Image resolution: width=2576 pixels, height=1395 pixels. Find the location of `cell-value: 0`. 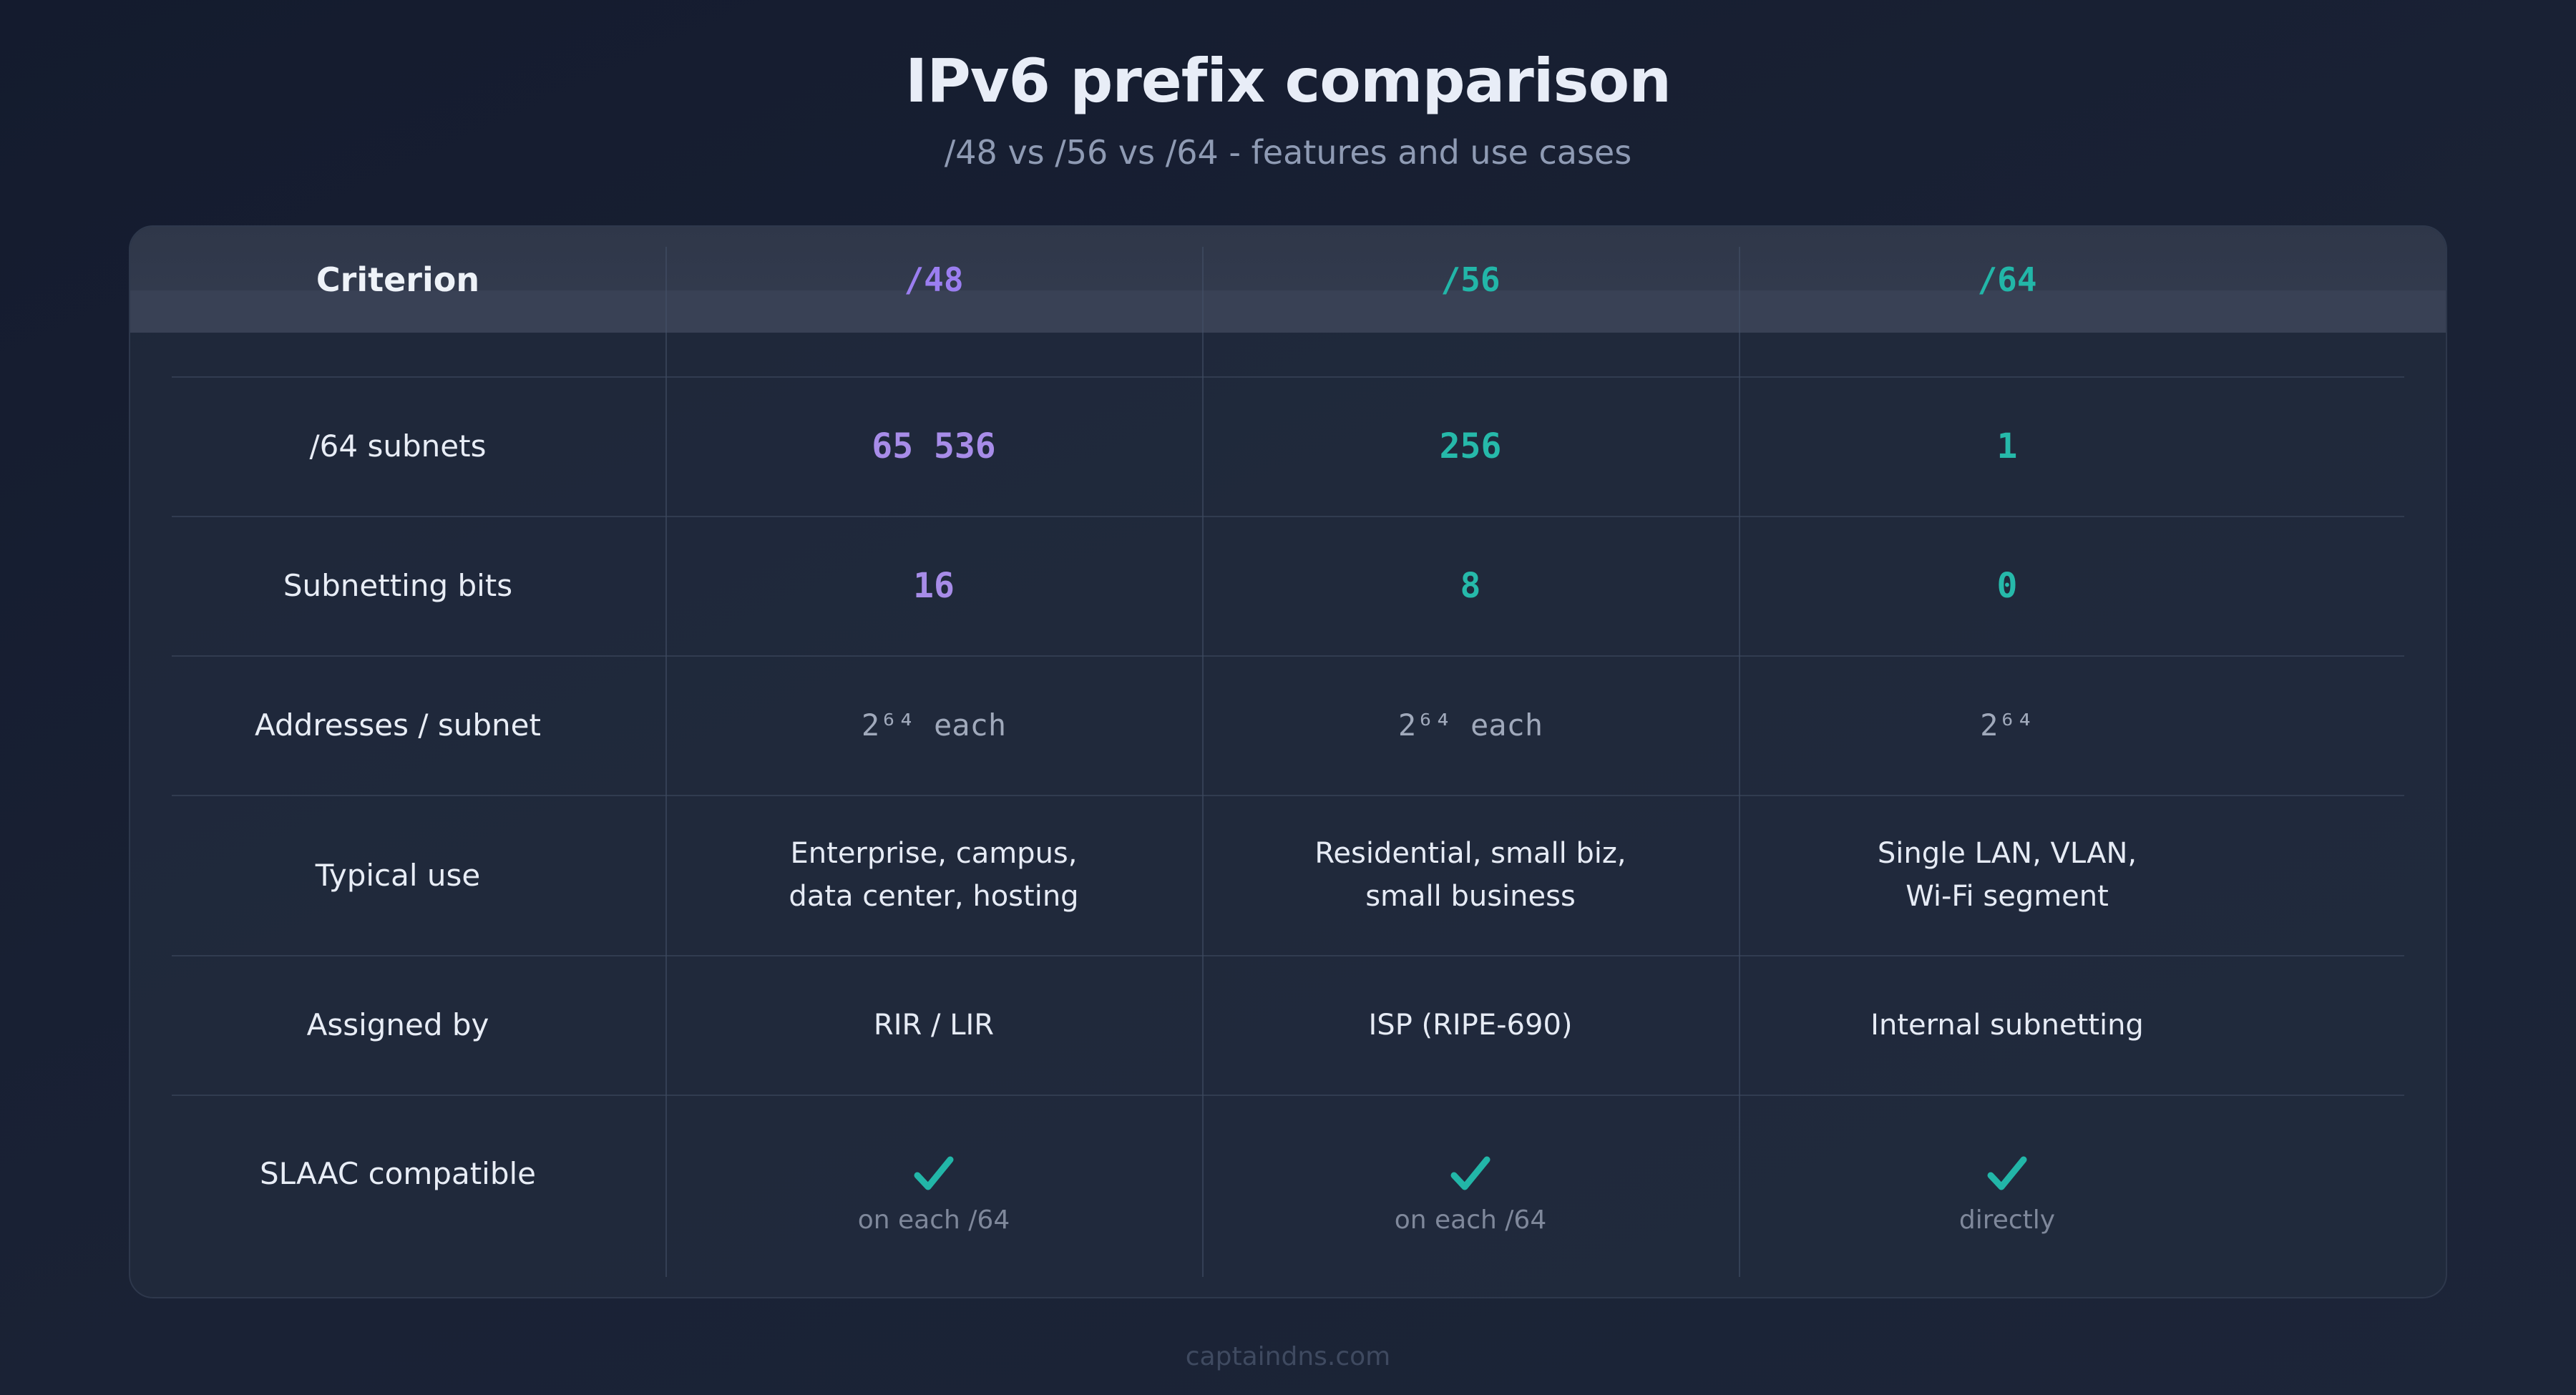

cell-value: 0 is located at coordinates (2007, 585).